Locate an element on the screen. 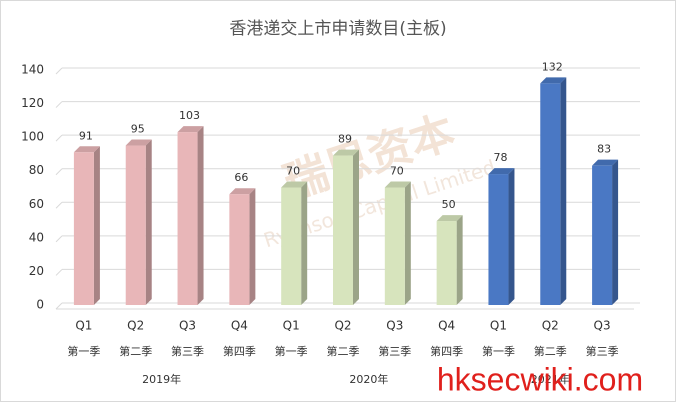 Image resolution: width=676 pixels, height=402 pixels. y-tick-label: 40 is located at coordinates (36, 237).